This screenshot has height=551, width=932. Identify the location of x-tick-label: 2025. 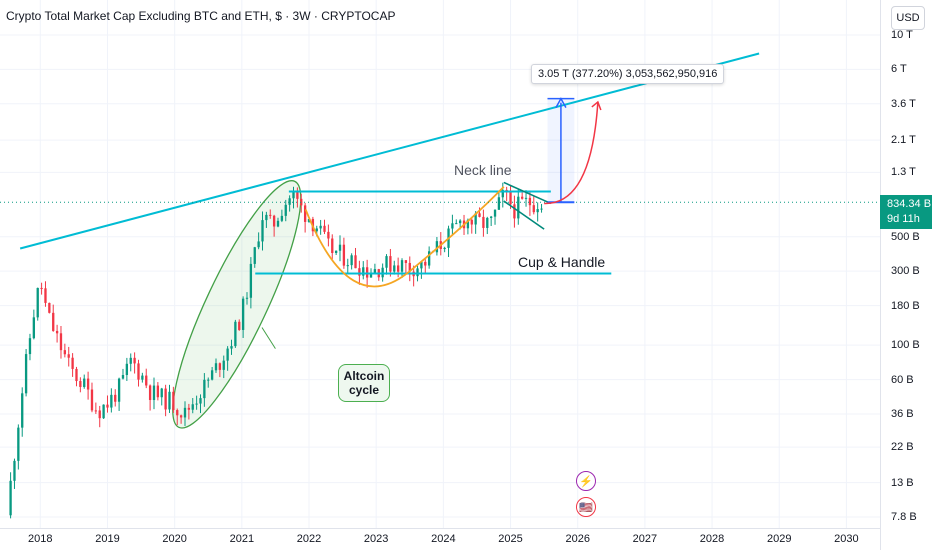
(510, 539).